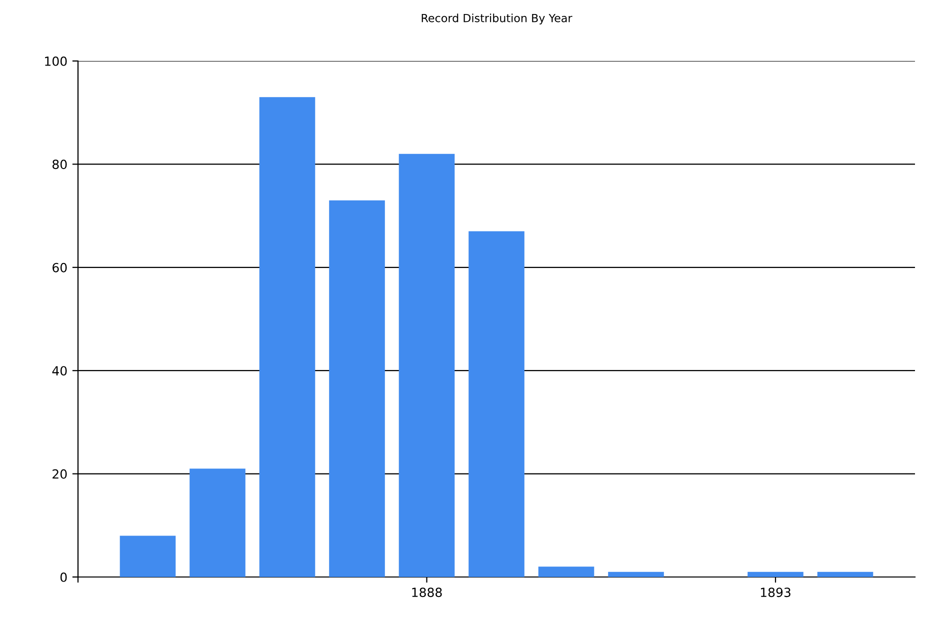  Describe the element at coordinates (63, 577) in the screenshot. I see `y-tick-label: 0` at that location.